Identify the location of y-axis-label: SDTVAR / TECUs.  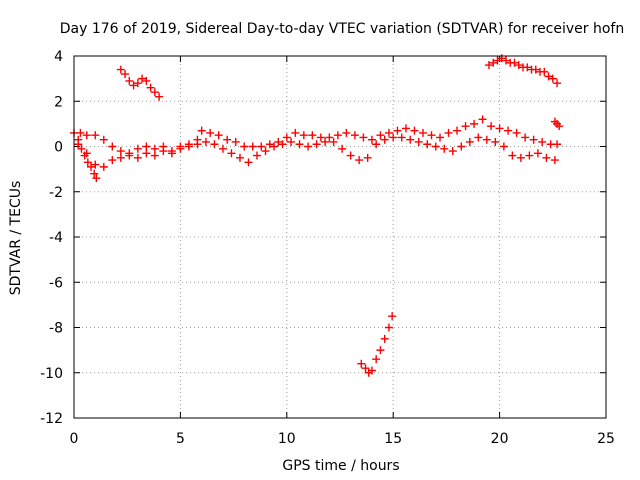
(16, 238).